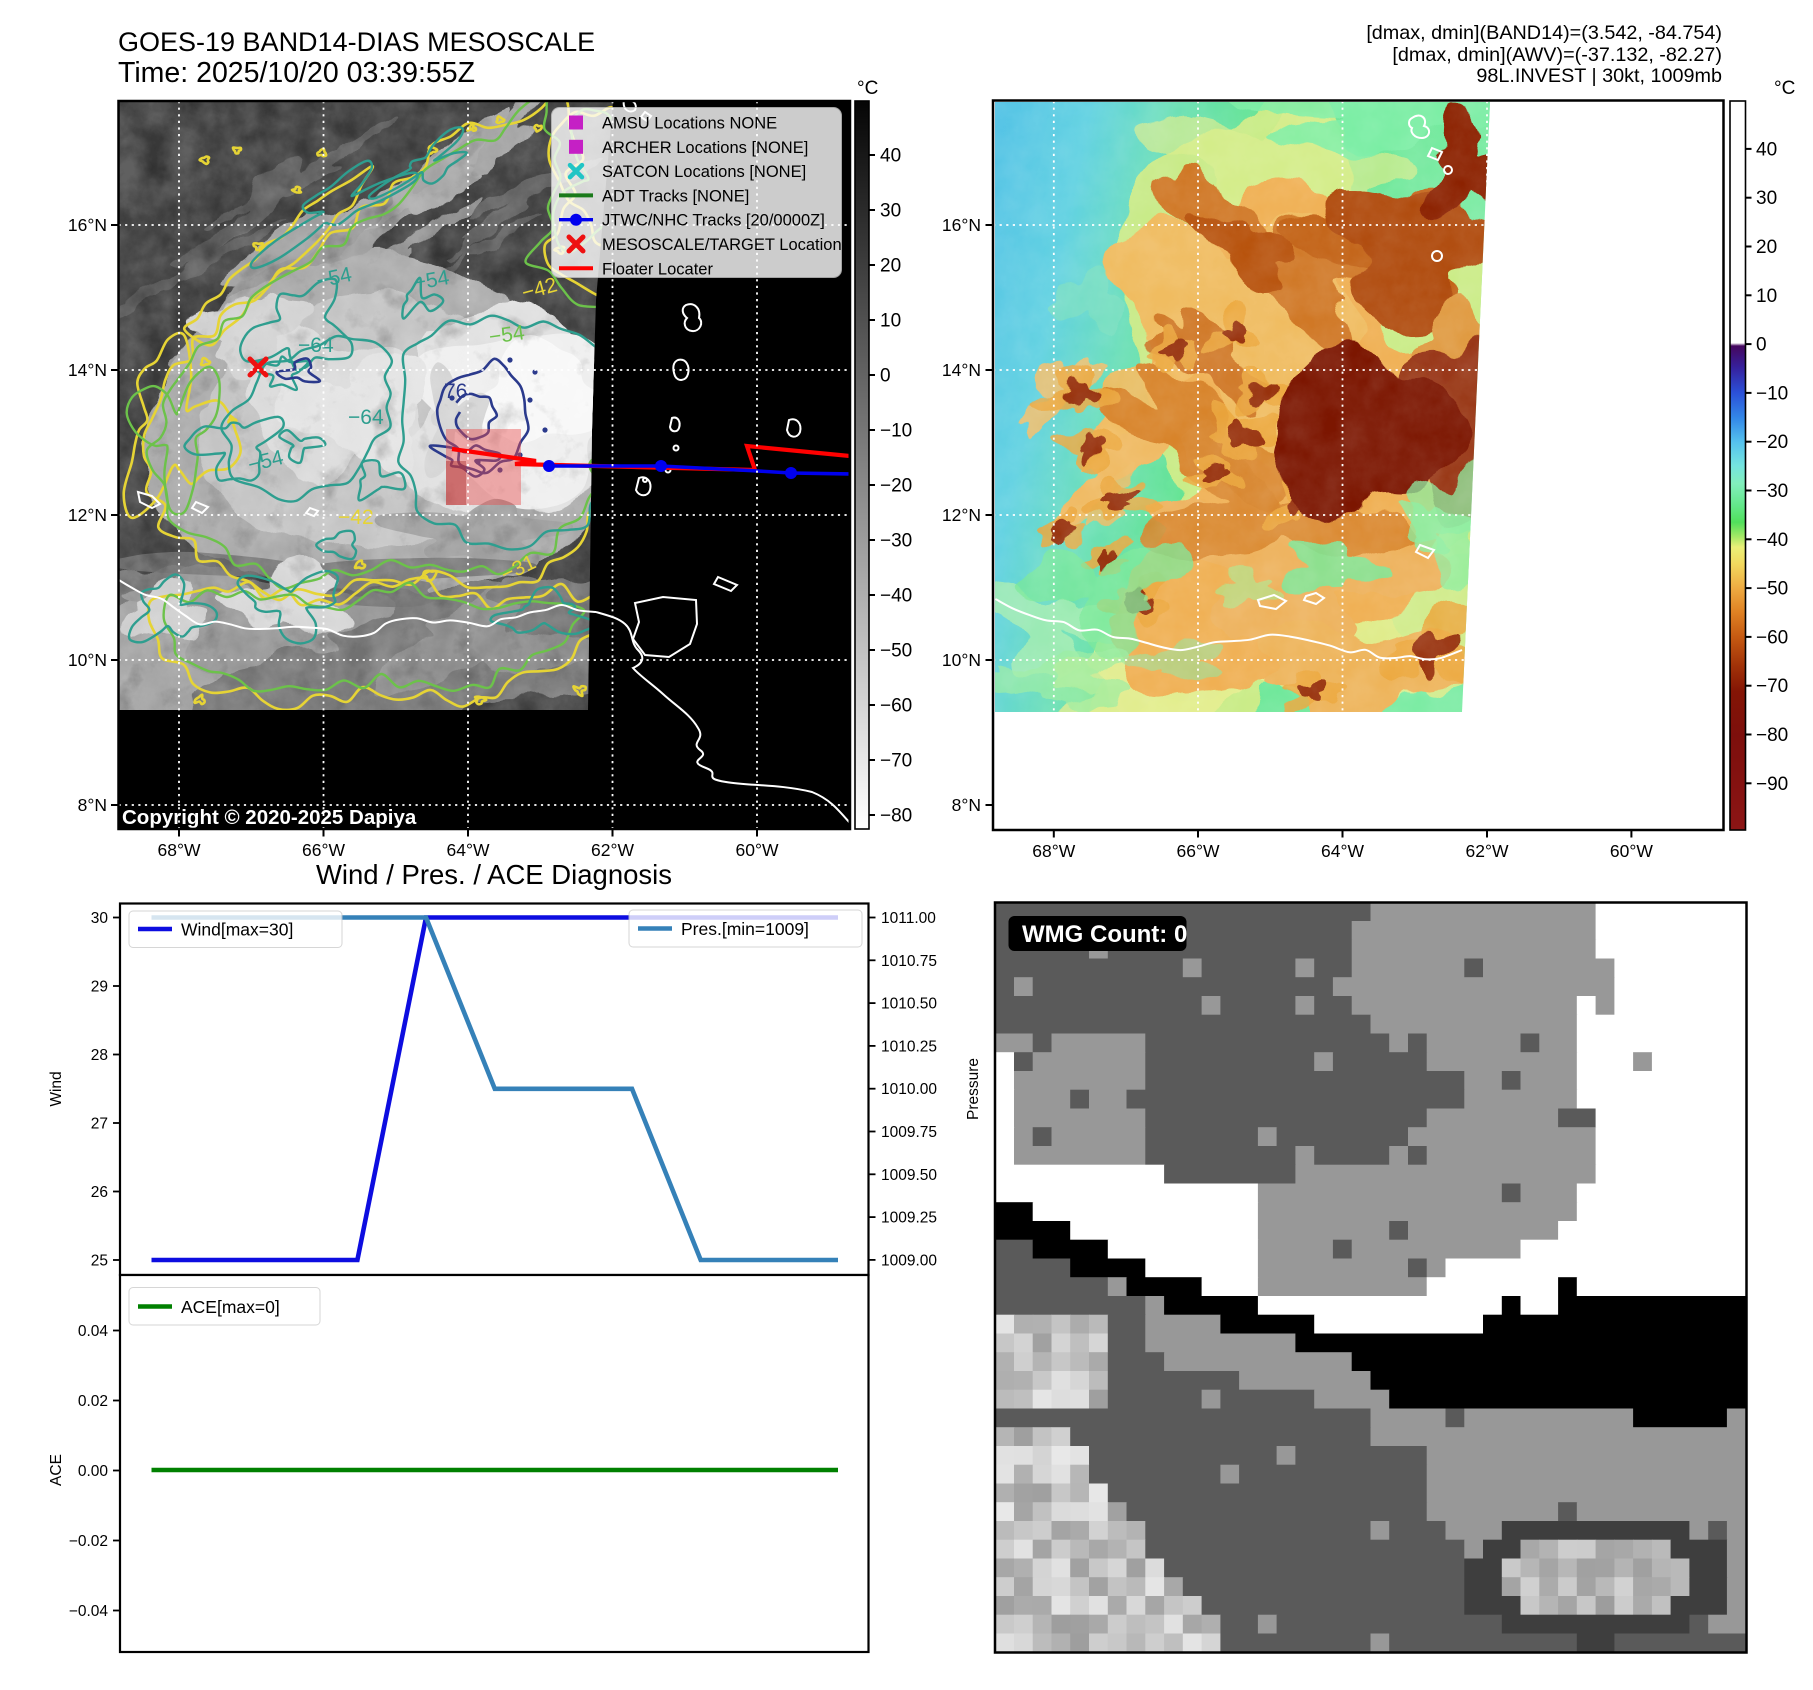 The image size is (1813, 1690). Describe the element at coordinates (908, 918) in the screenshot. I see `svg-text: 1011.00` at that location.